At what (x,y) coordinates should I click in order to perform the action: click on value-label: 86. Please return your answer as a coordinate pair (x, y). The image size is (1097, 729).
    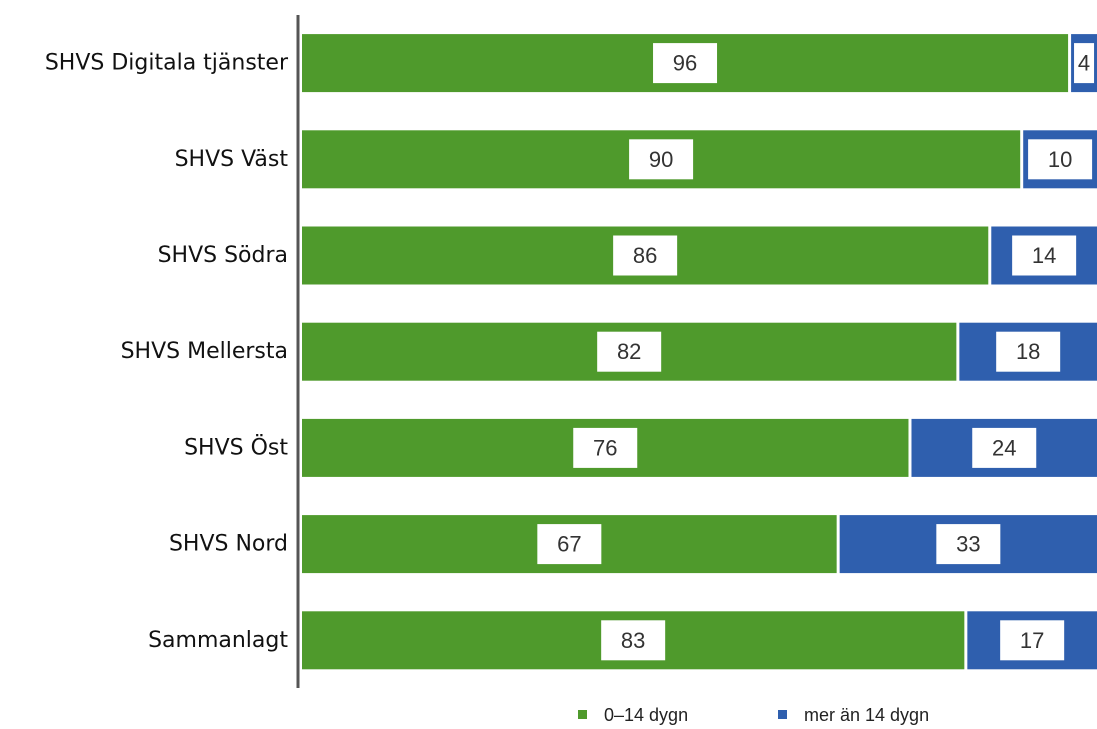
    Looking at the image, I should click on (645, 255).